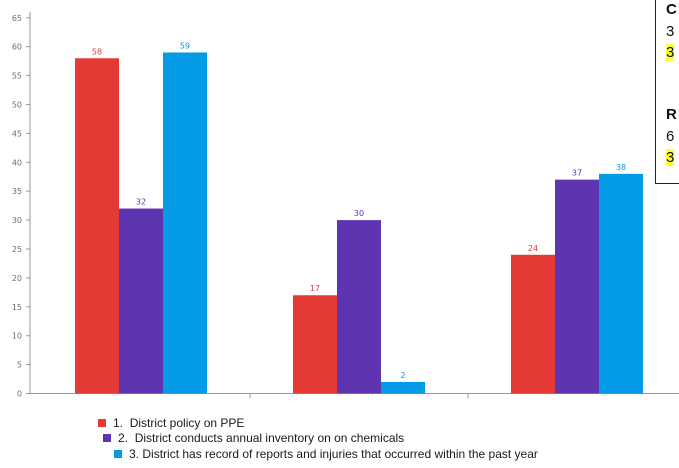 This screenshot has height=468, width=679. What do you see at coordinates (17, 220) in the screenshot?
I see `y-tick-label: 30` at bounding box center [17, 220].